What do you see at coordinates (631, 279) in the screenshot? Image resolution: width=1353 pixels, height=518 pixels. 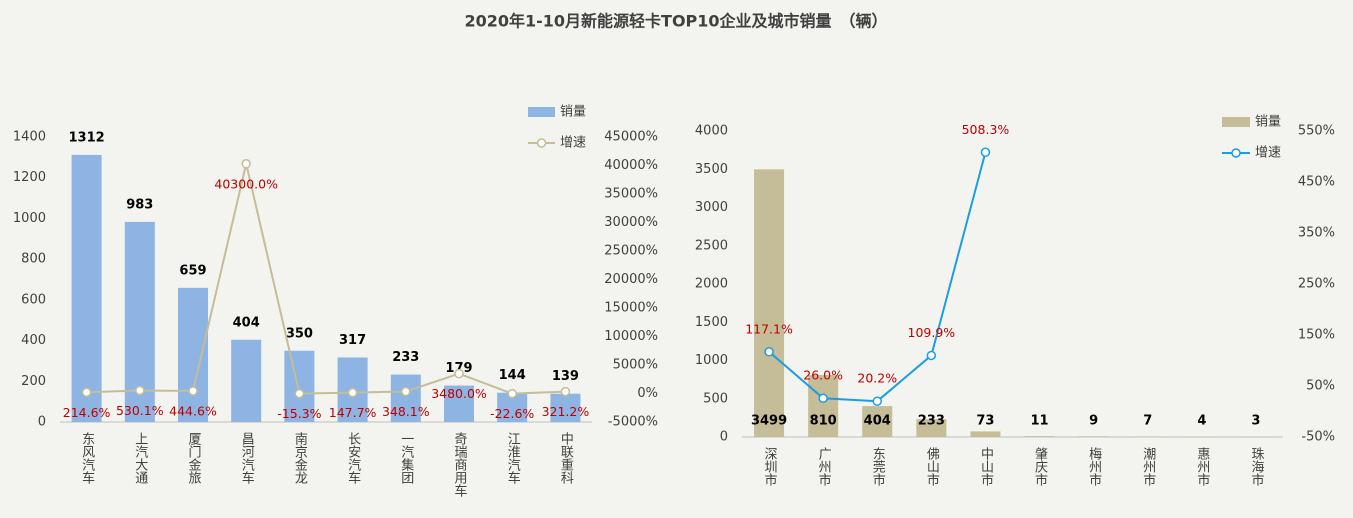 I see `y2-tick-label: 20000%` at bounding box center [631, 279].